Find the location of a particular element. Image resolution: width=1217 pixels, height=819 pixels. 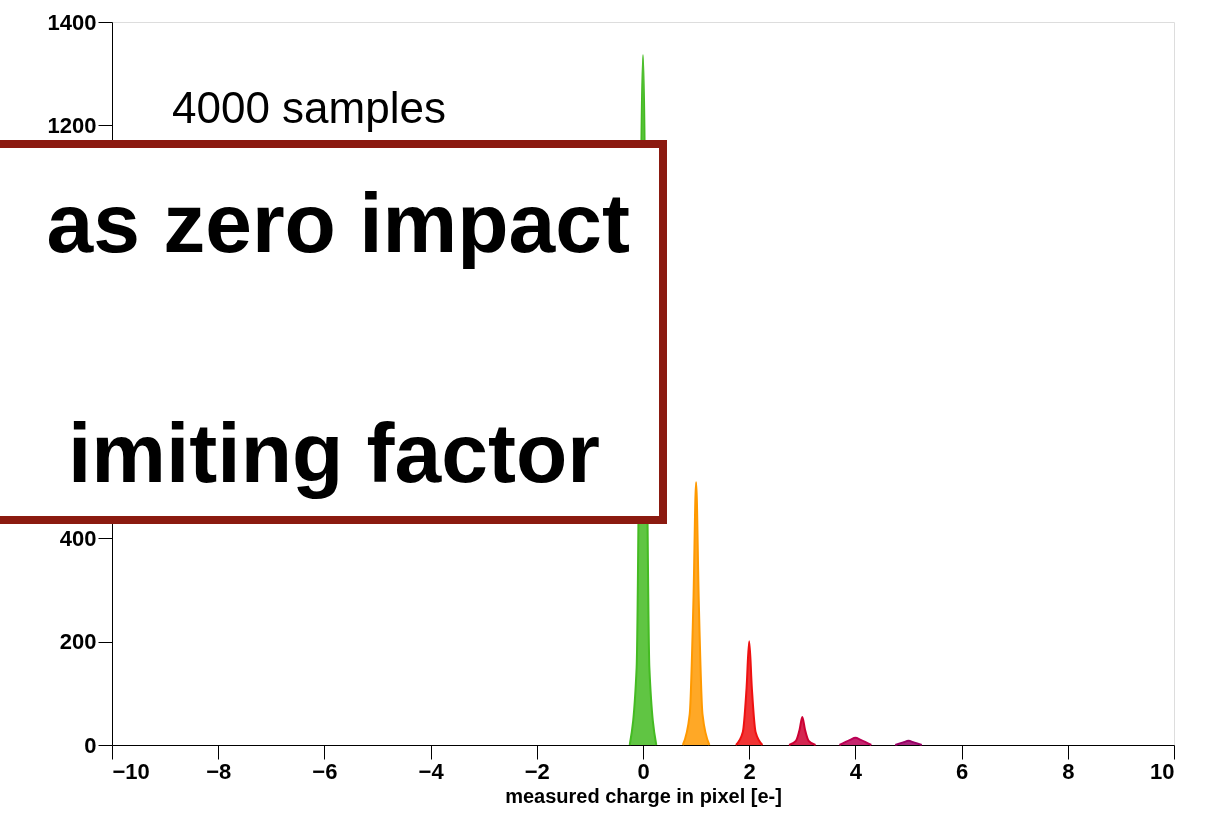

x-tick-label: 6 is located at coordinates (962, 771).